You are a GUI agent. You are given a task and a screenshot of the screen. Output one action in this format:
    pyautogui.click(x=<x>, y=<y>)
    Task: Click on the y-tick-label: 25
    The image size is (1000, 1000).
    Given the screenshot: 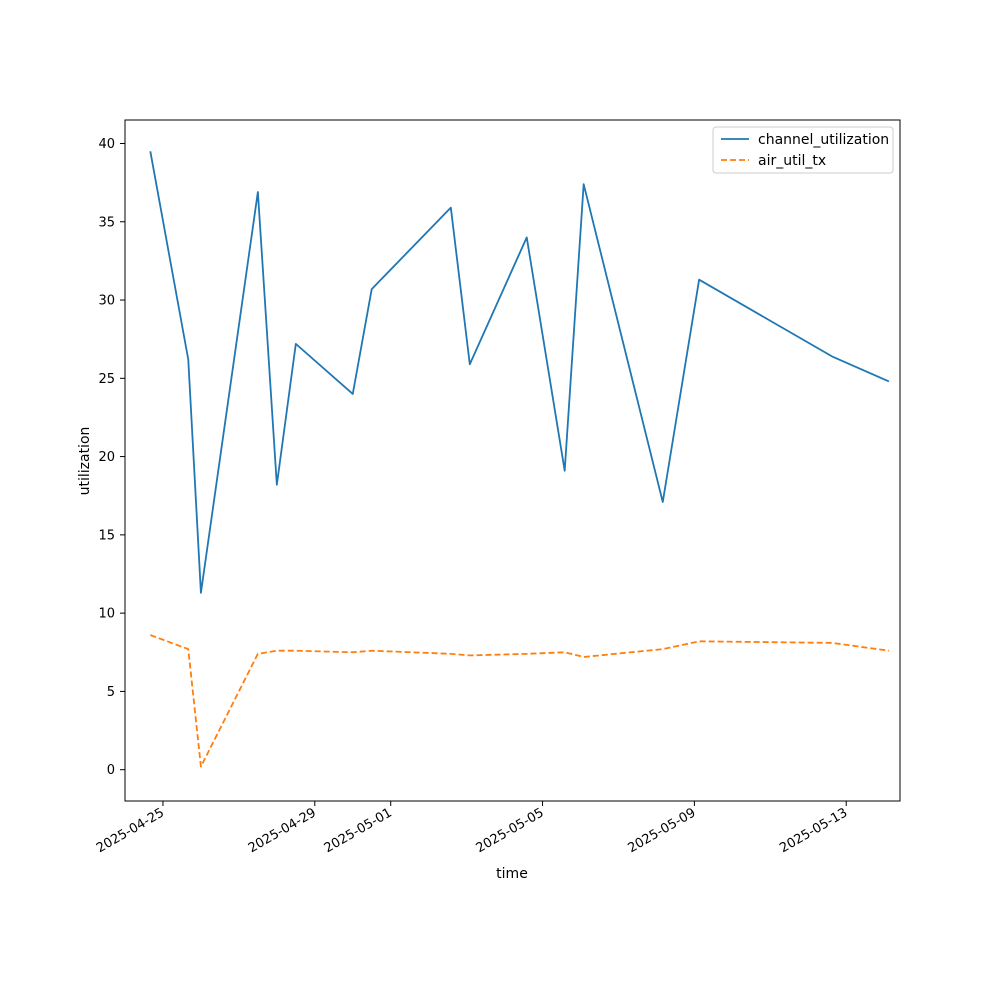 What is the action you would take?
    pyautogui.click(x=106, y=379)
    